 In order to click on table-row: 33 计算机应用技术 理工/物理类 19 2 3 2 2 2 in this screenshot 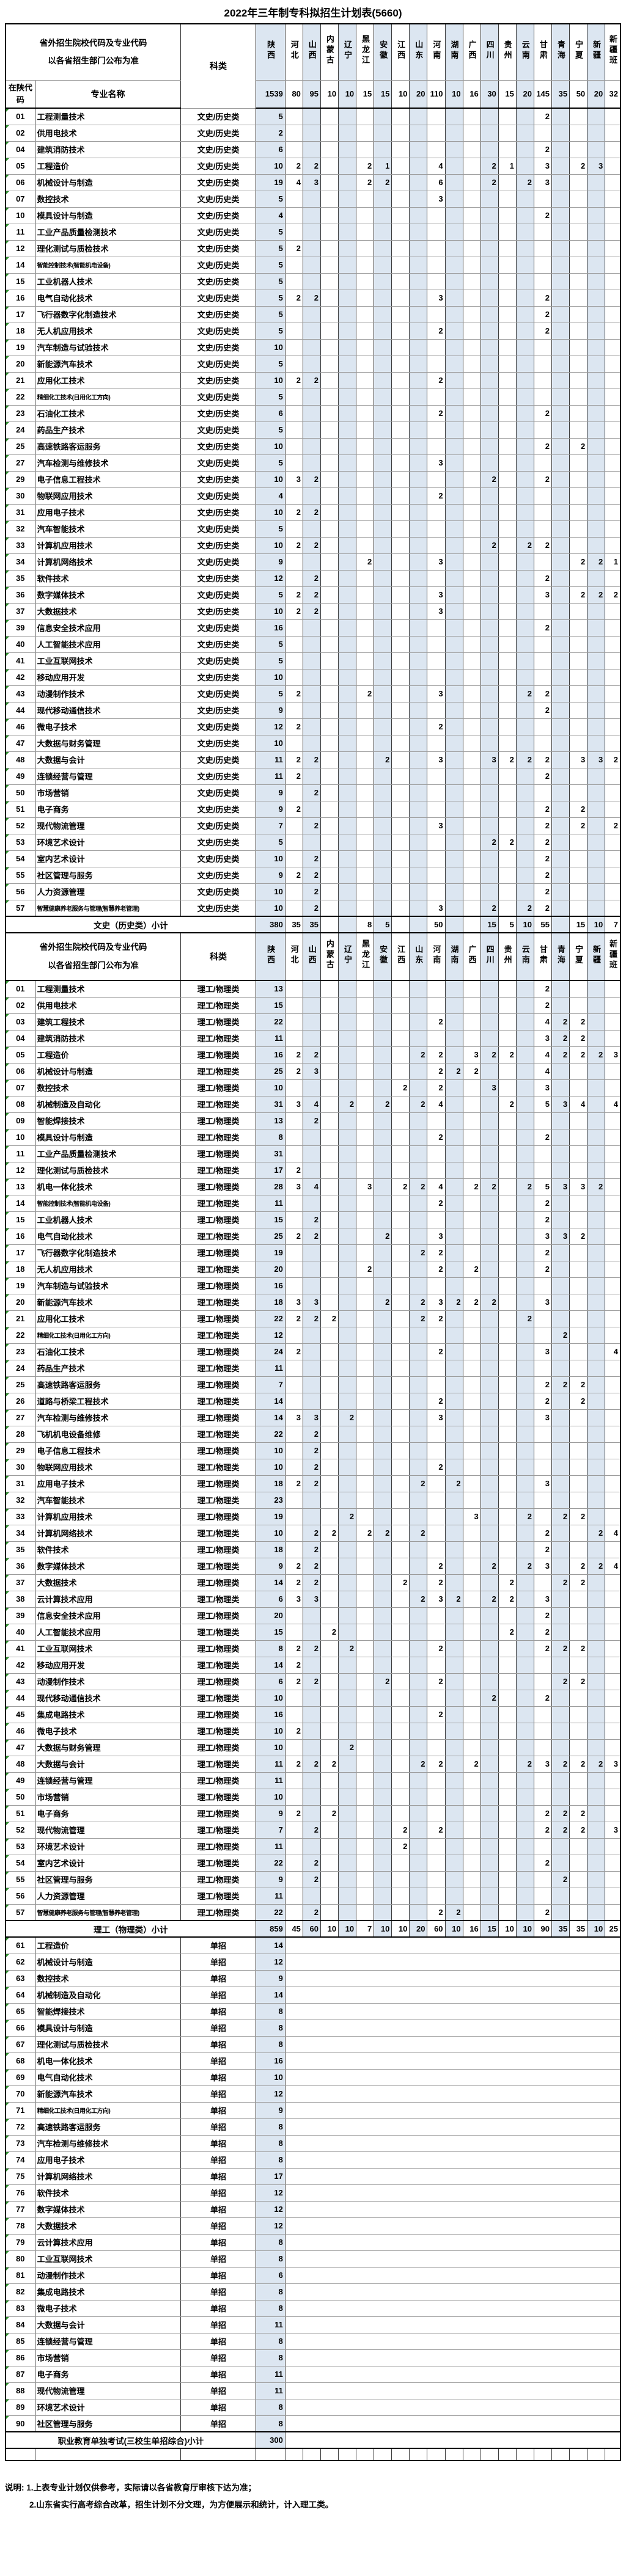, I will do `click(313, 1517)`.